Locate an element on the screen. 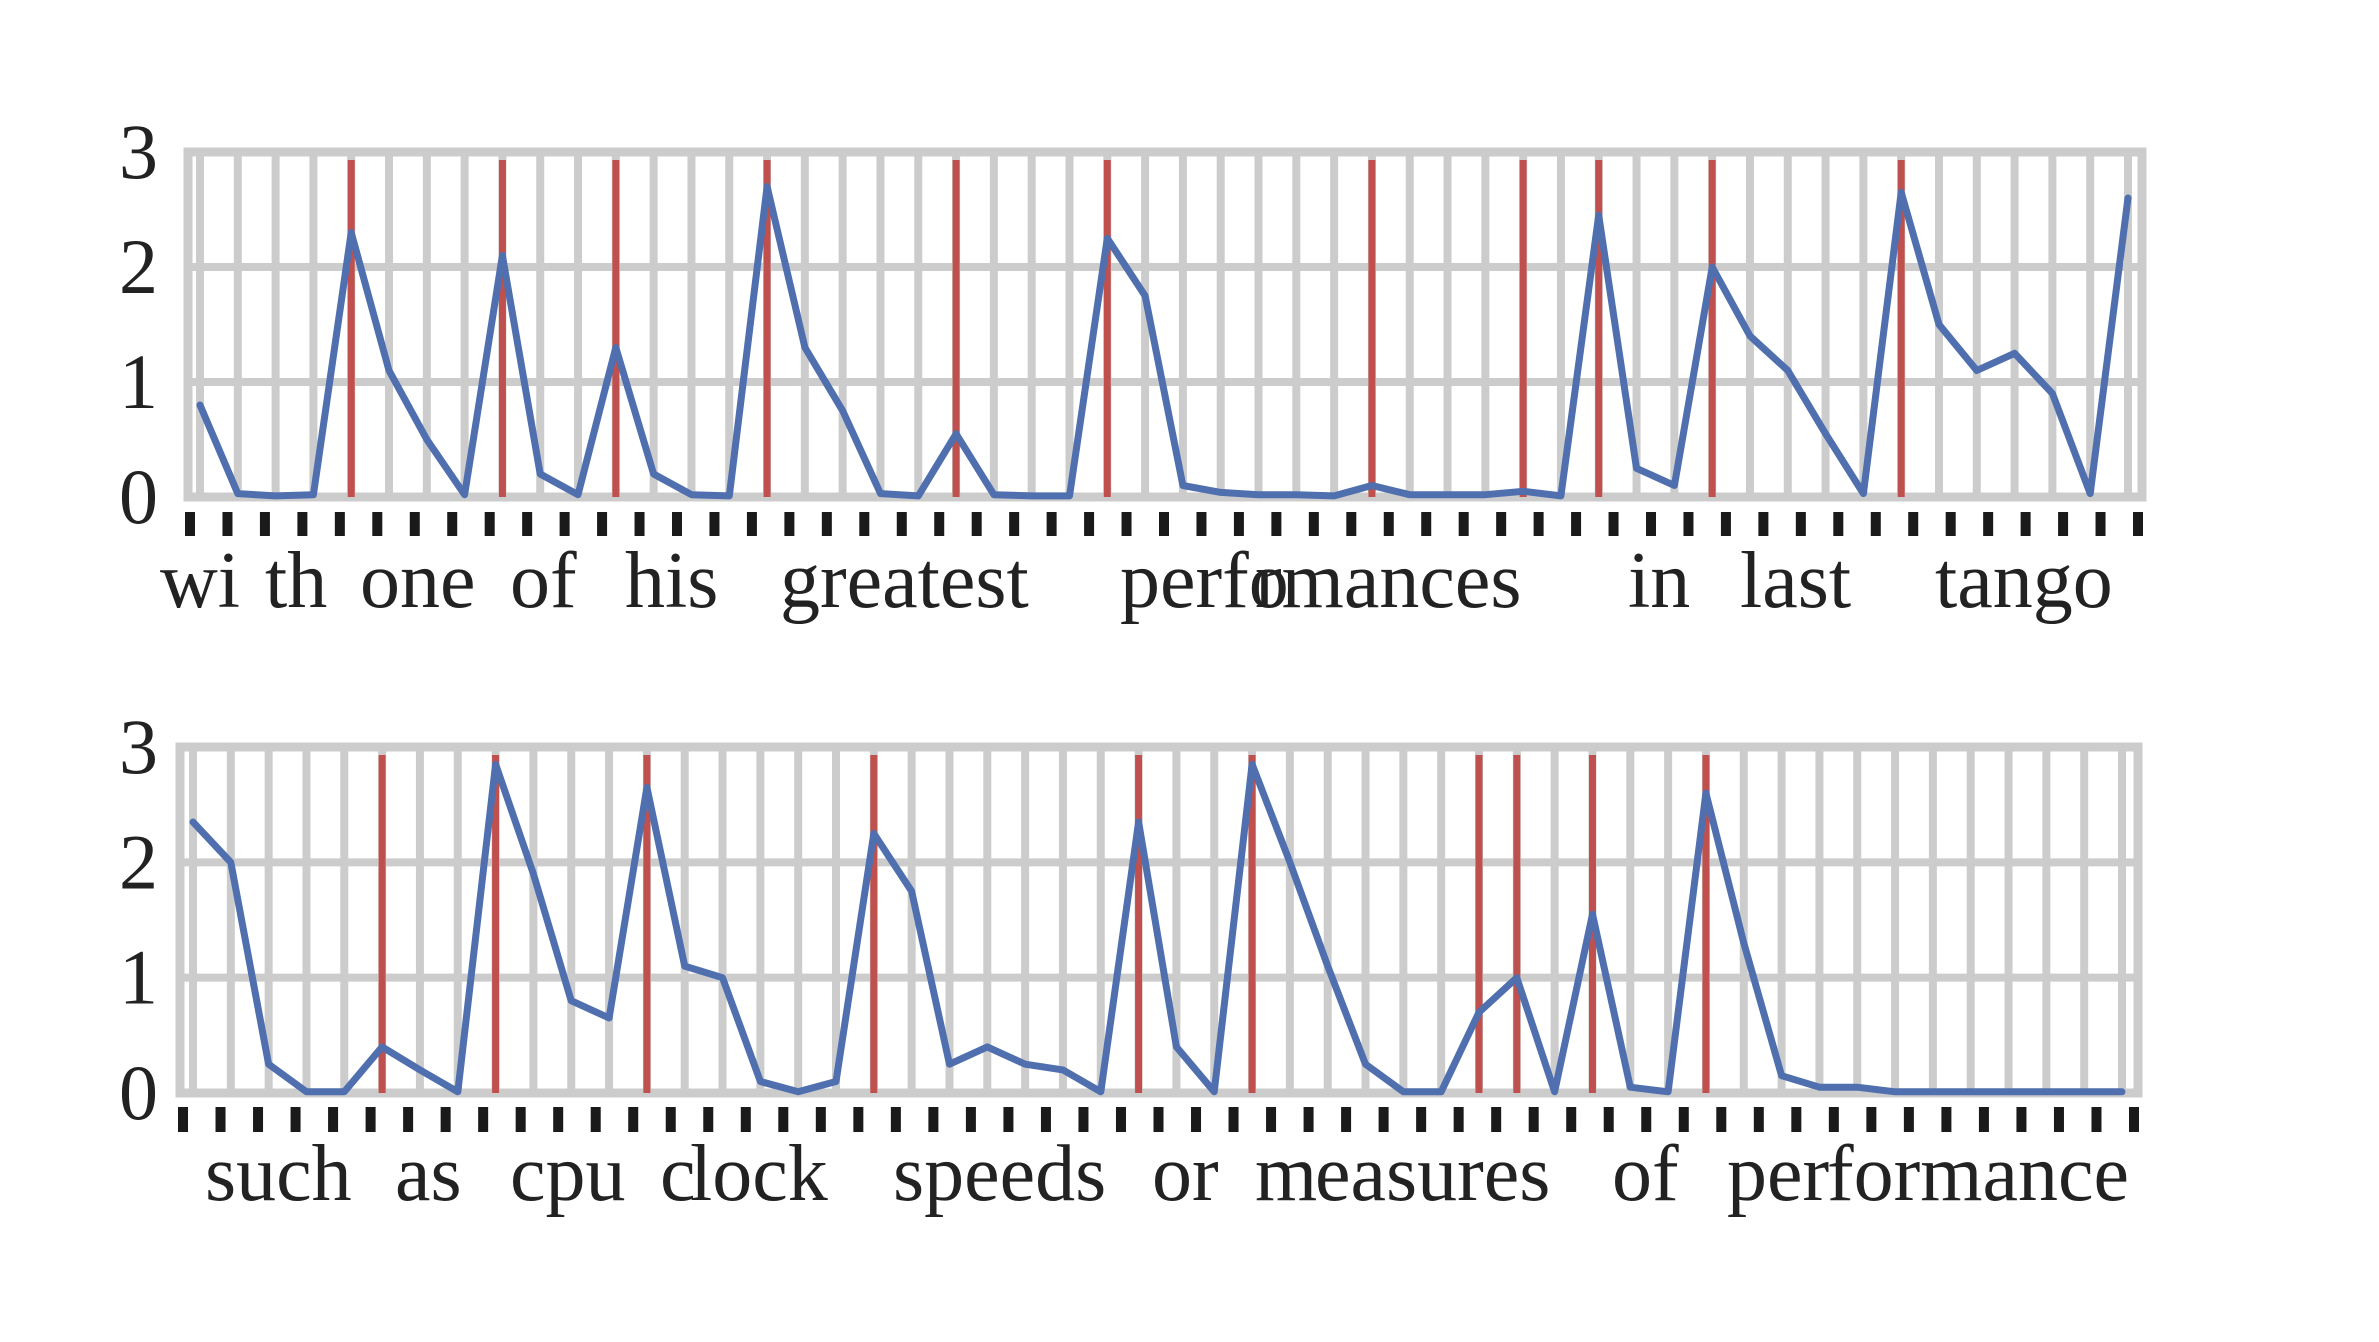 The height and width of the screenshot is (1342, 2379). caption-word: cpu is located at coordinates (568, 1174).